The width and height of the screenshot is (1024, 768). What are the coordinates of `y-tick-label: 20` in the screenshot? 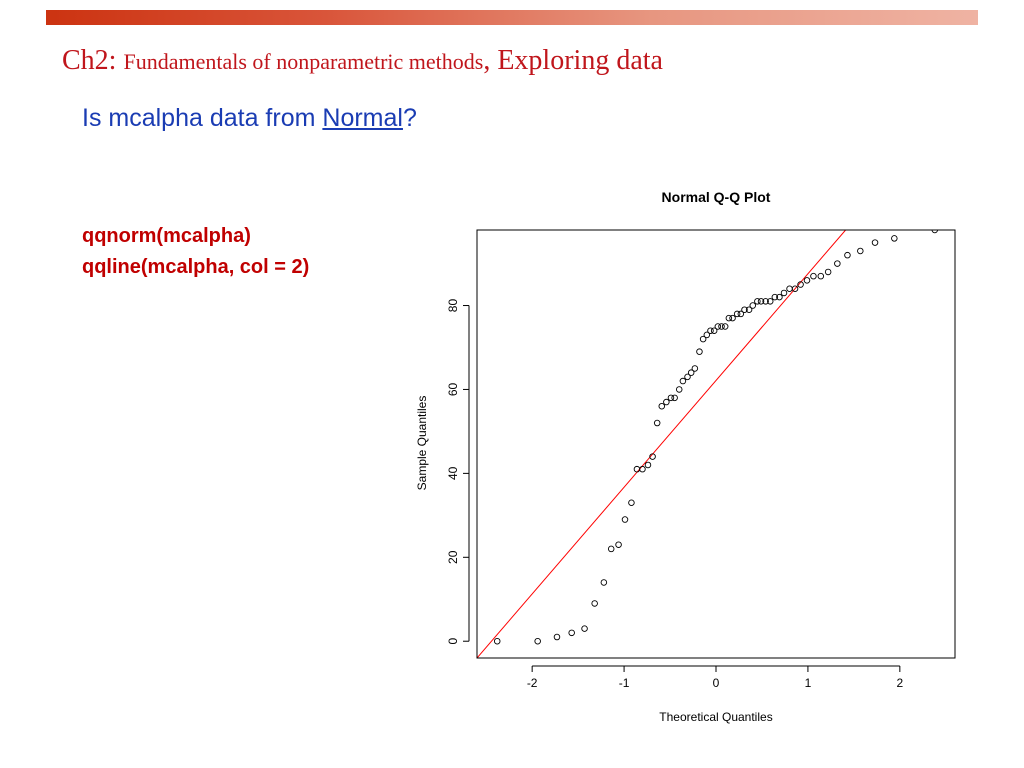 It's located at (453, 557).